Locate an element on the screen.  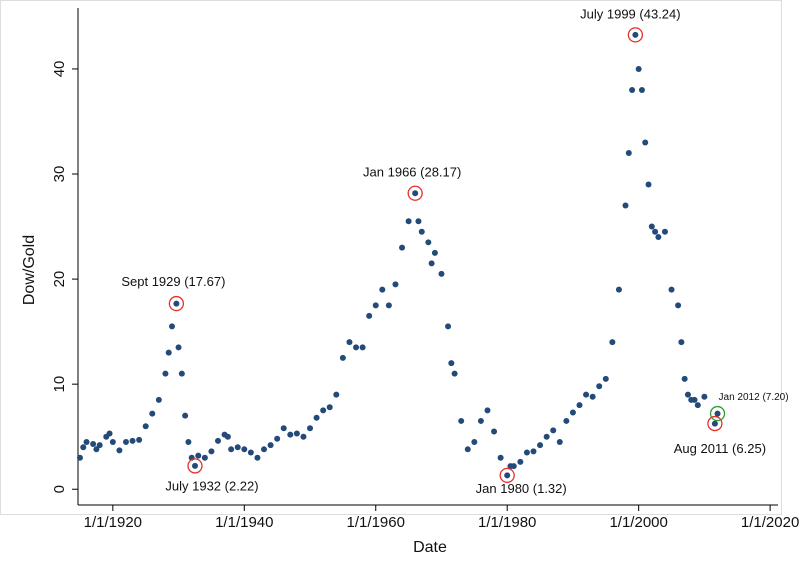
annotation-label: July 1932 (2.22) is located at coordinates (211, 485).